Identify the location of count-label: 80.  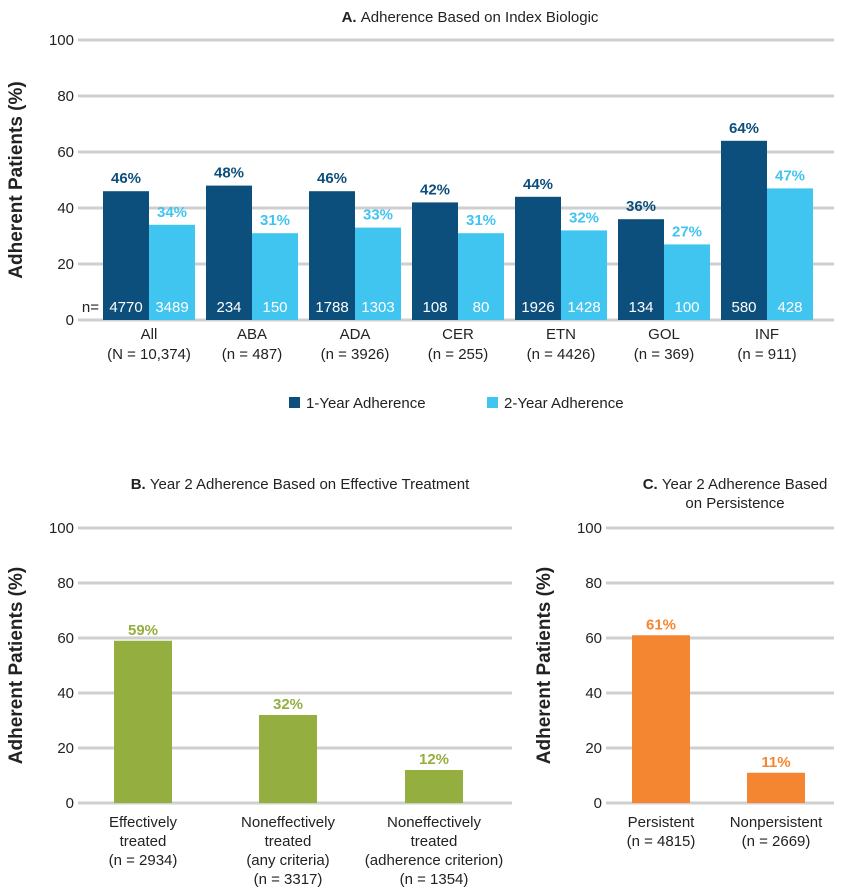
(481, 307).